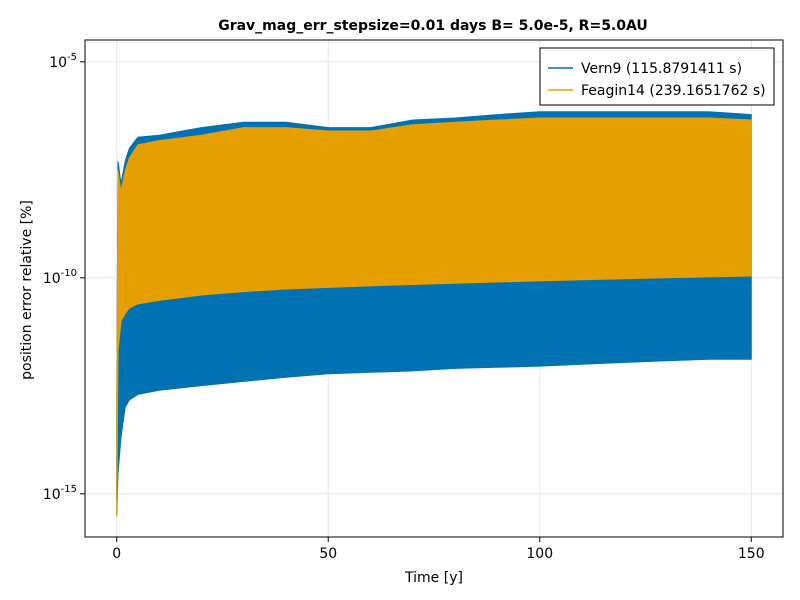  I want to click on x-axis-label: Time [y], so click(433, 578).